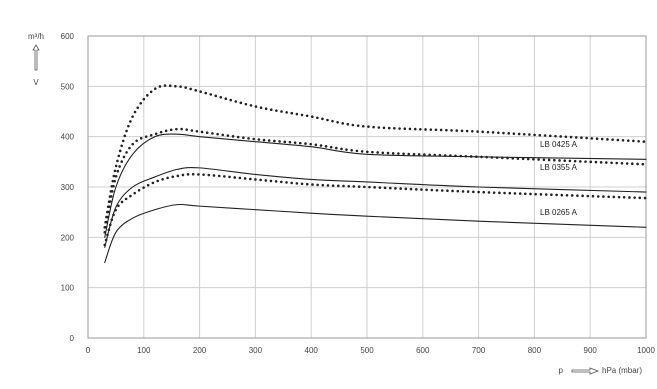 The height and width of the screenshot is (389, 657). Describe the element at coordinates (367, 350) in the screenshot. I see `x-tick-label: 500` at that location.